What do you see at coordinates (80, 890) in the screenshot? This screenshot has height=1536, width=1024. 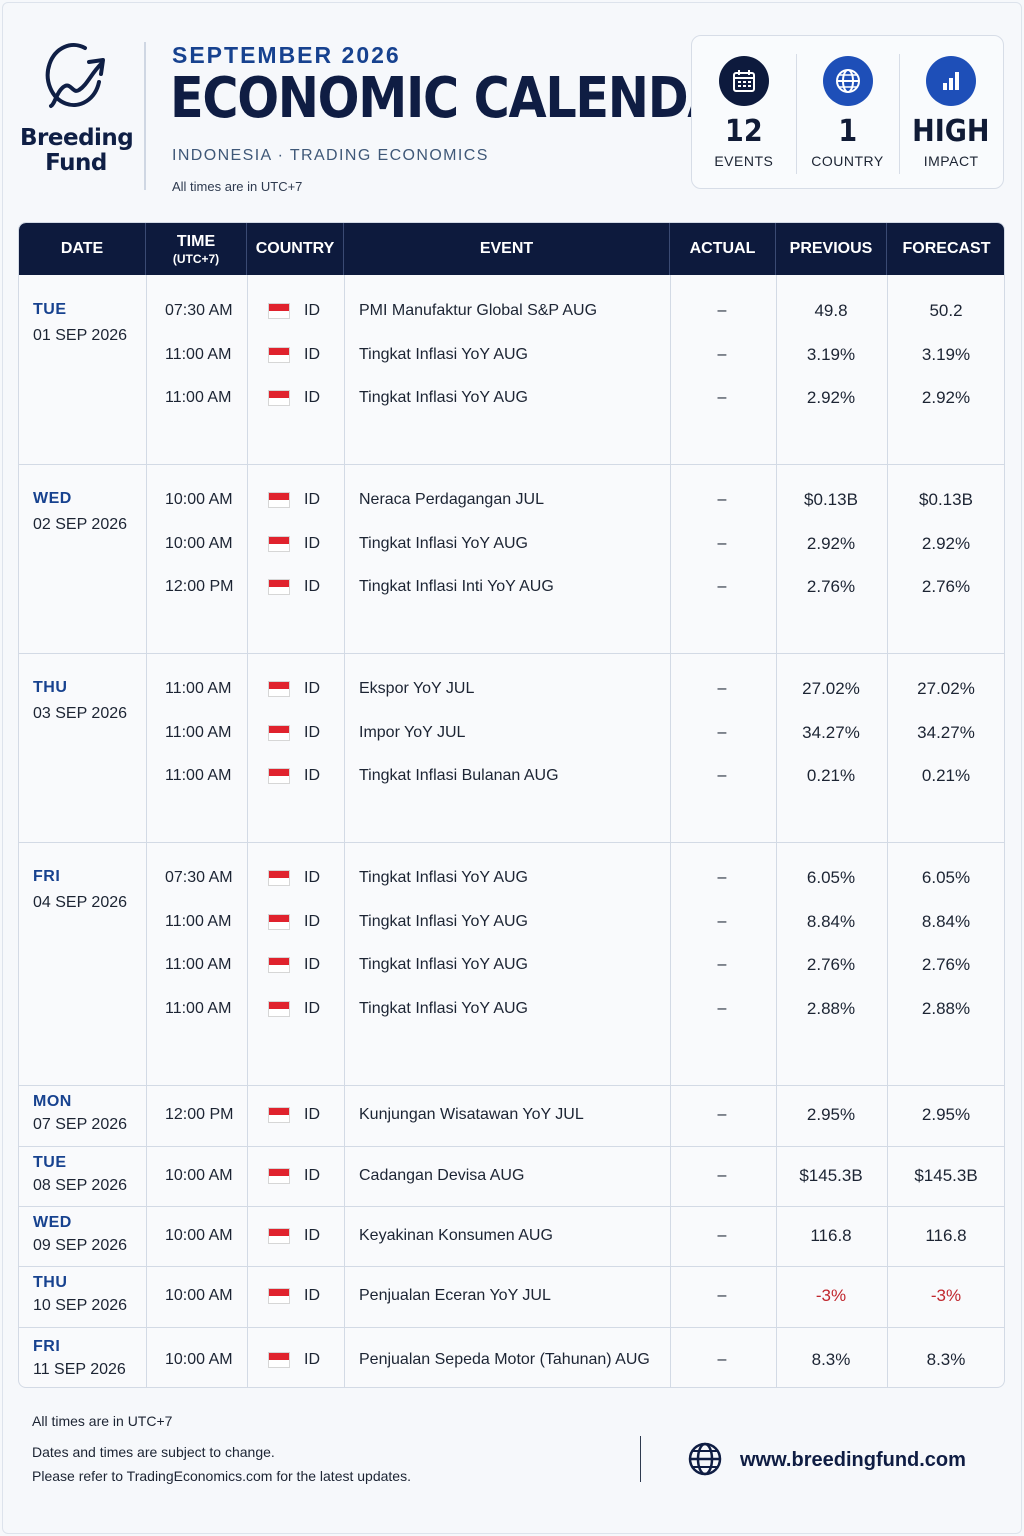 I see `day-label: FRI 04 SEP 2026` at bounding box center [80, 890].